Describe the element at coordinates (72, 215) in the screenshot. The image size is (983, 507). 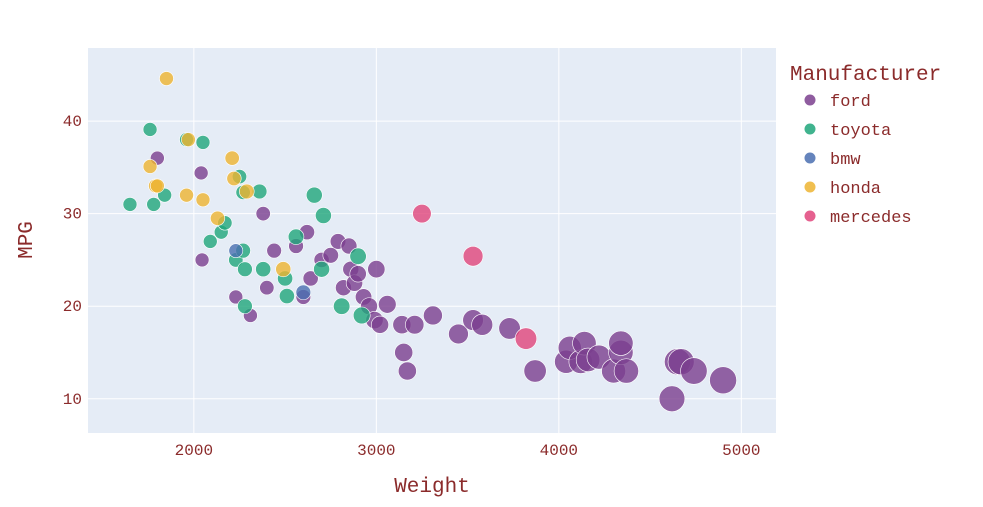
I see `y-tick-label: 30` at that location.